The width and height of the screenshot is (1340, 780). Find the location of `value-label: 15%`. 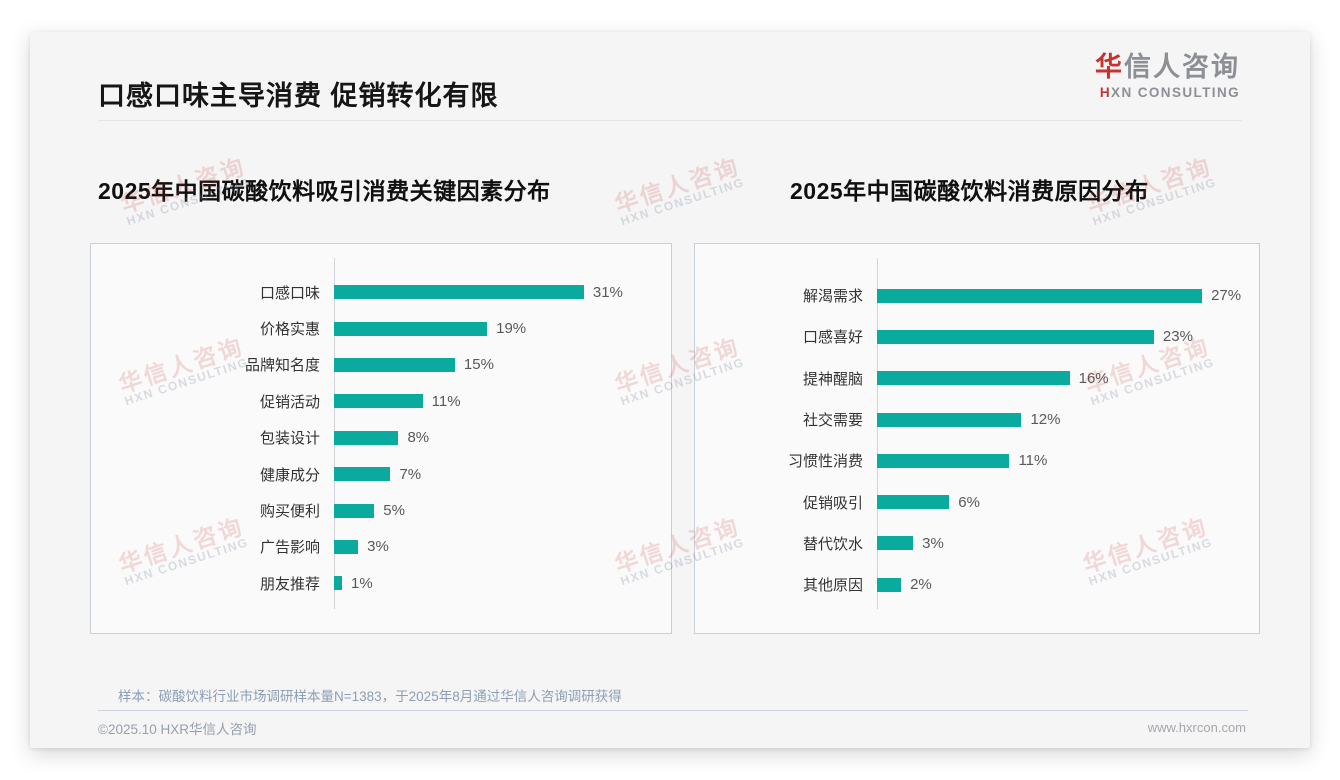

value-label: 15% is located at coordinates (478, 365).